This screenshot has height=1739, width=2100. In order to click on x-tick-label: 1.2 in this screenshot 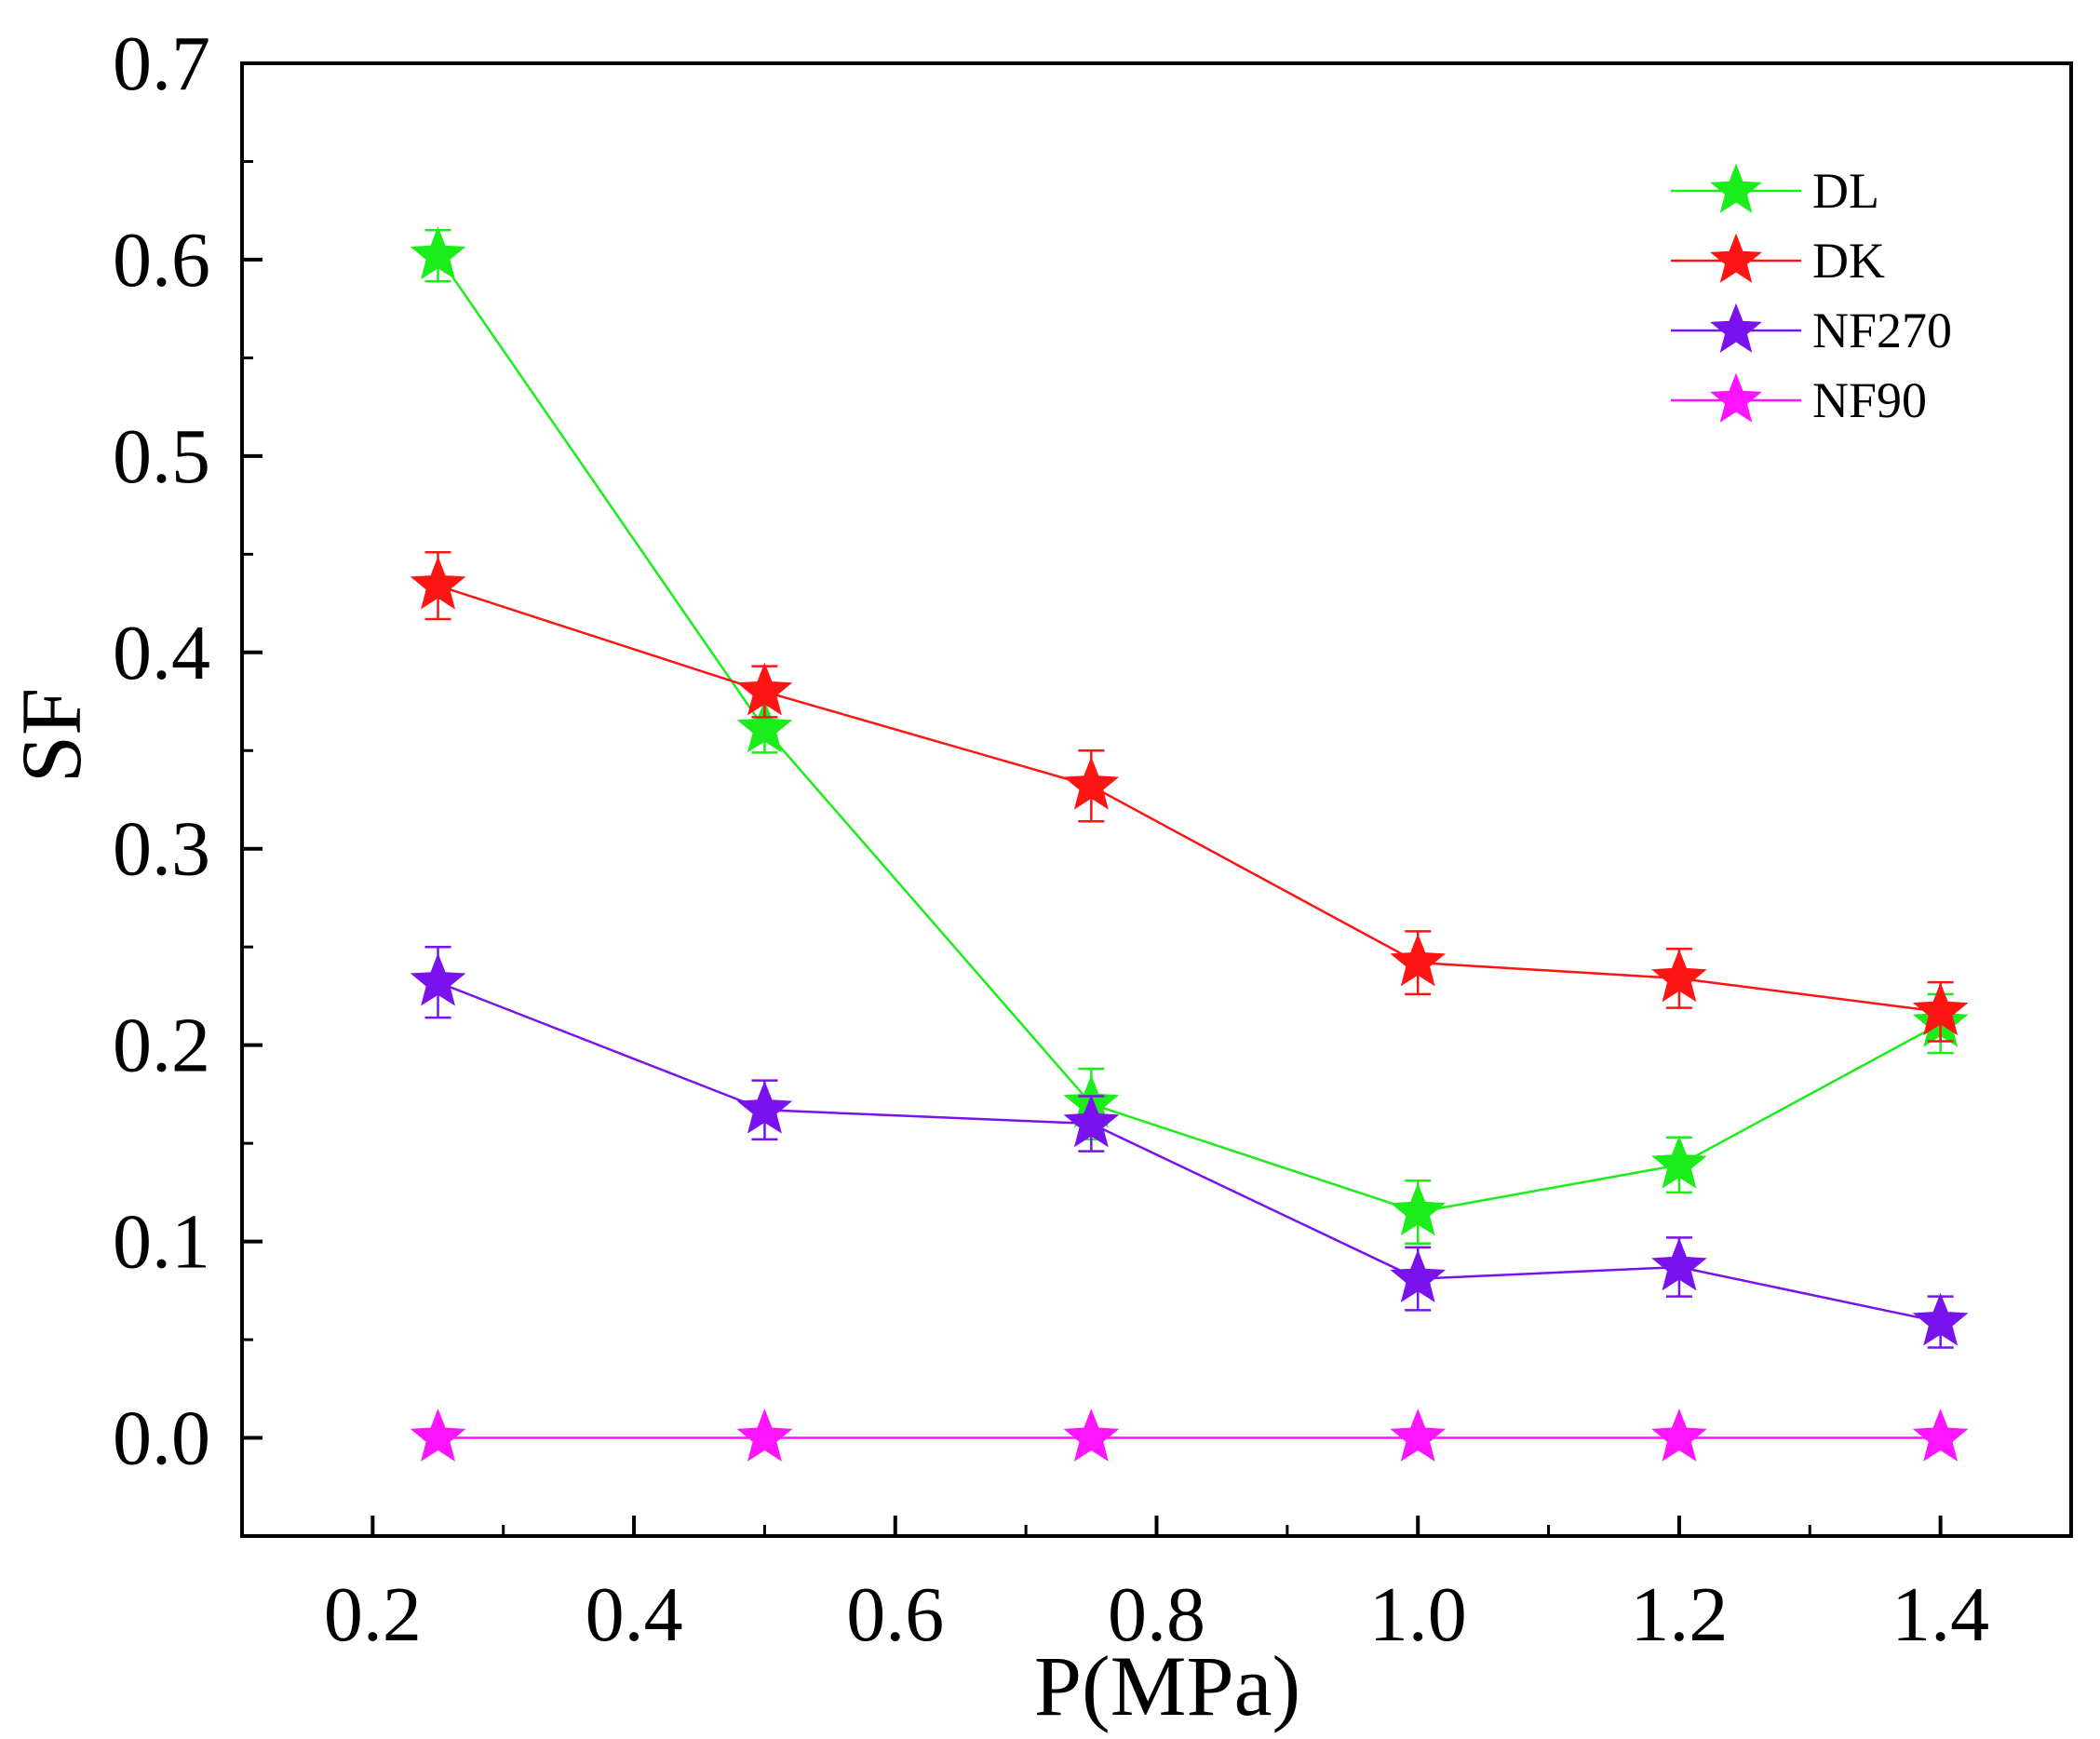, I will do `click(1679, 1615)`.